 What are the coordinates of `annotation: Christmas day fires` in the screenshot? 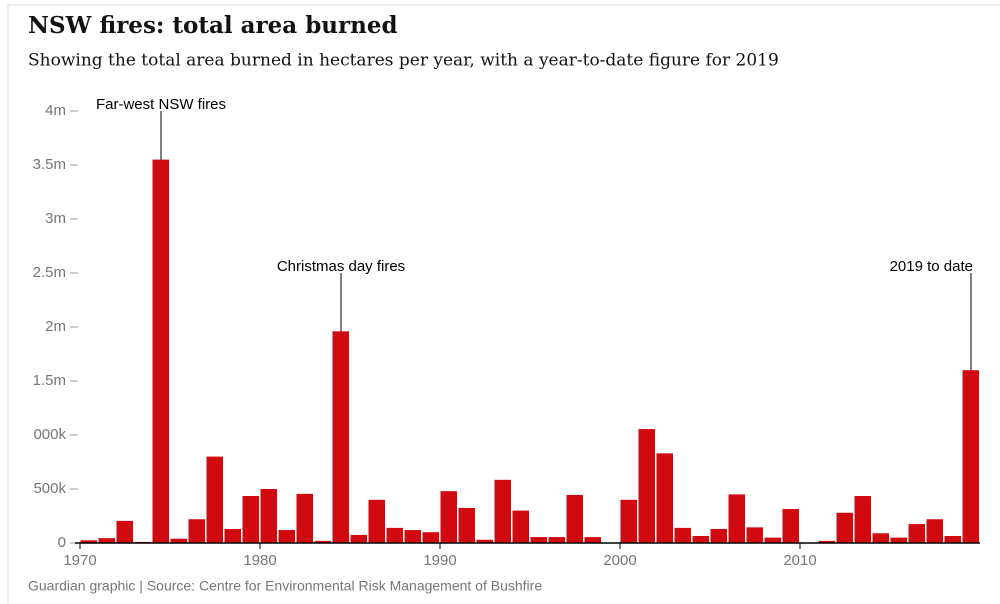 It's located at (341, 266).